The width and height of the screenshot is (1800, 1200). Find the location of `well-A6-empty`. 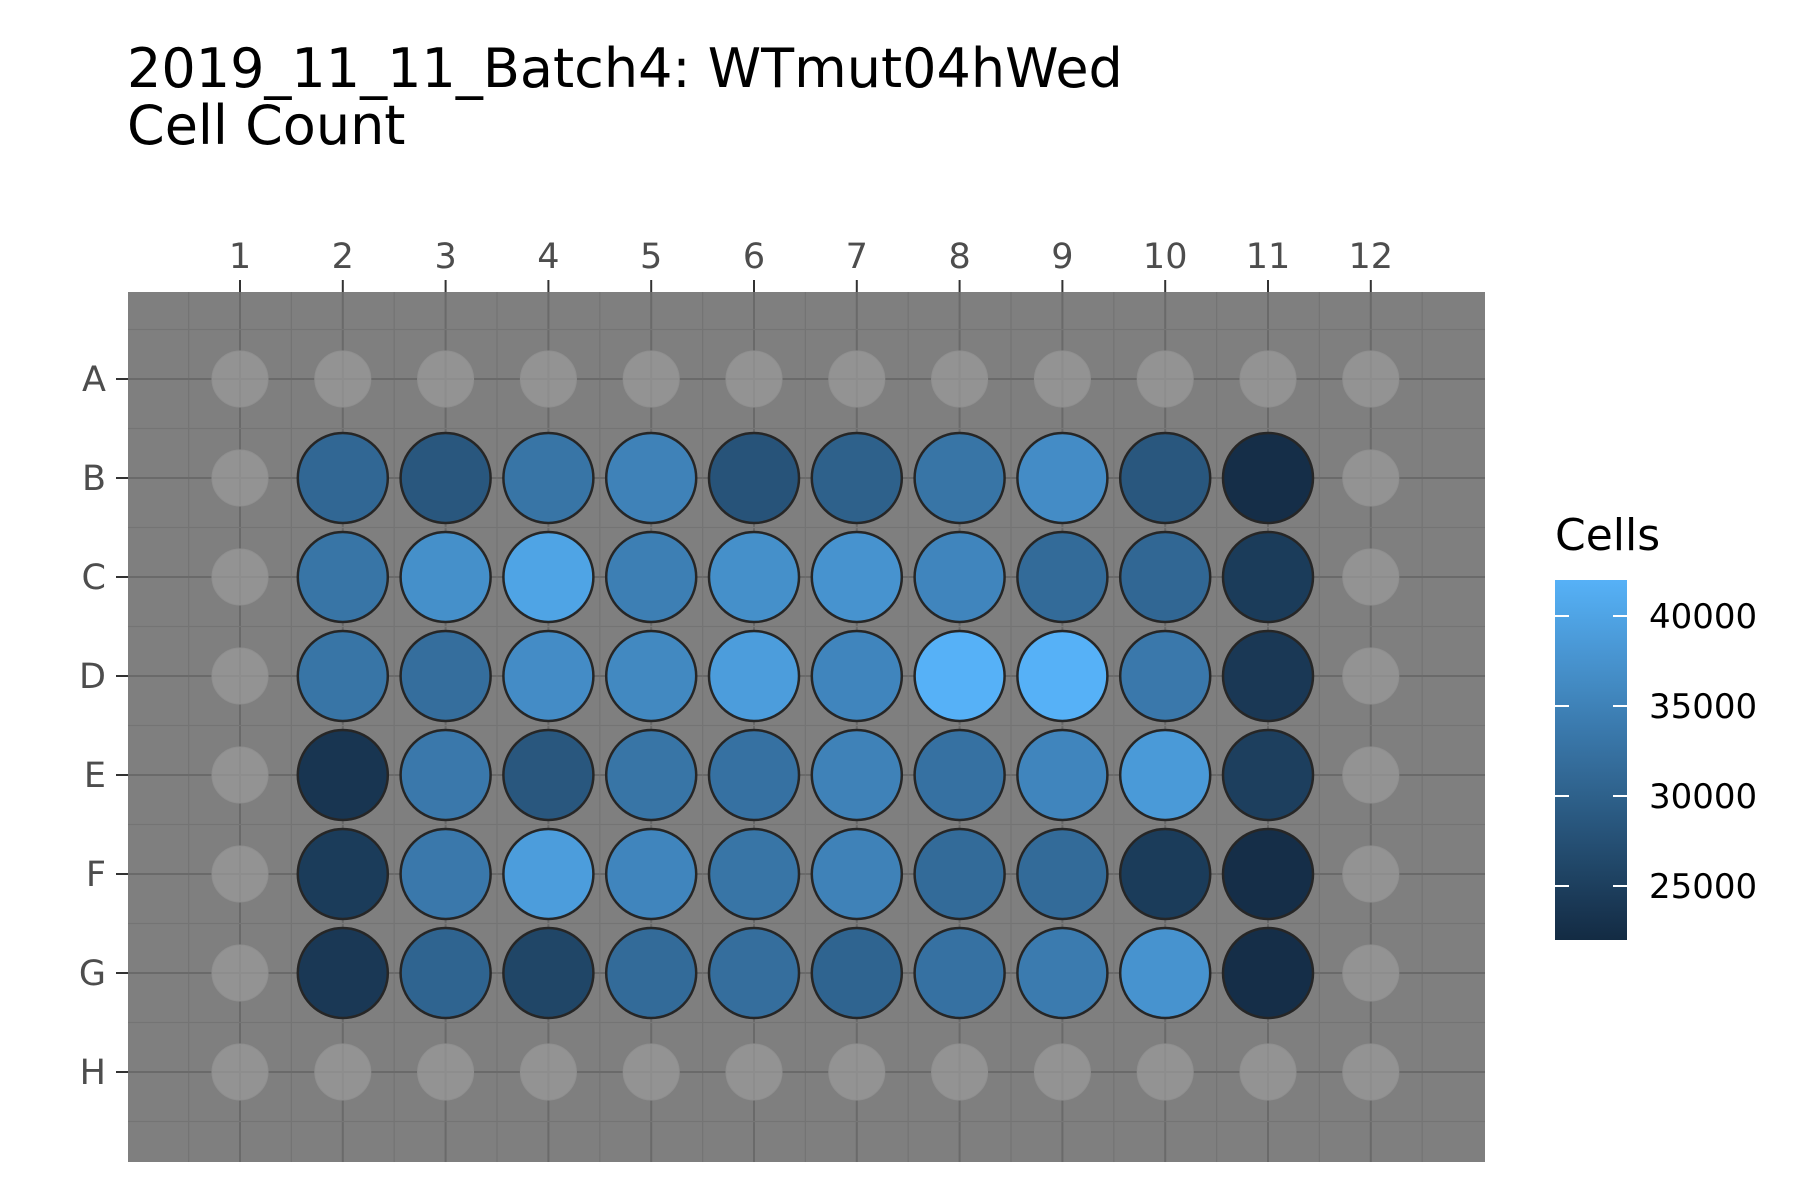

well-A6-empty is located at coordinates (754, 379).